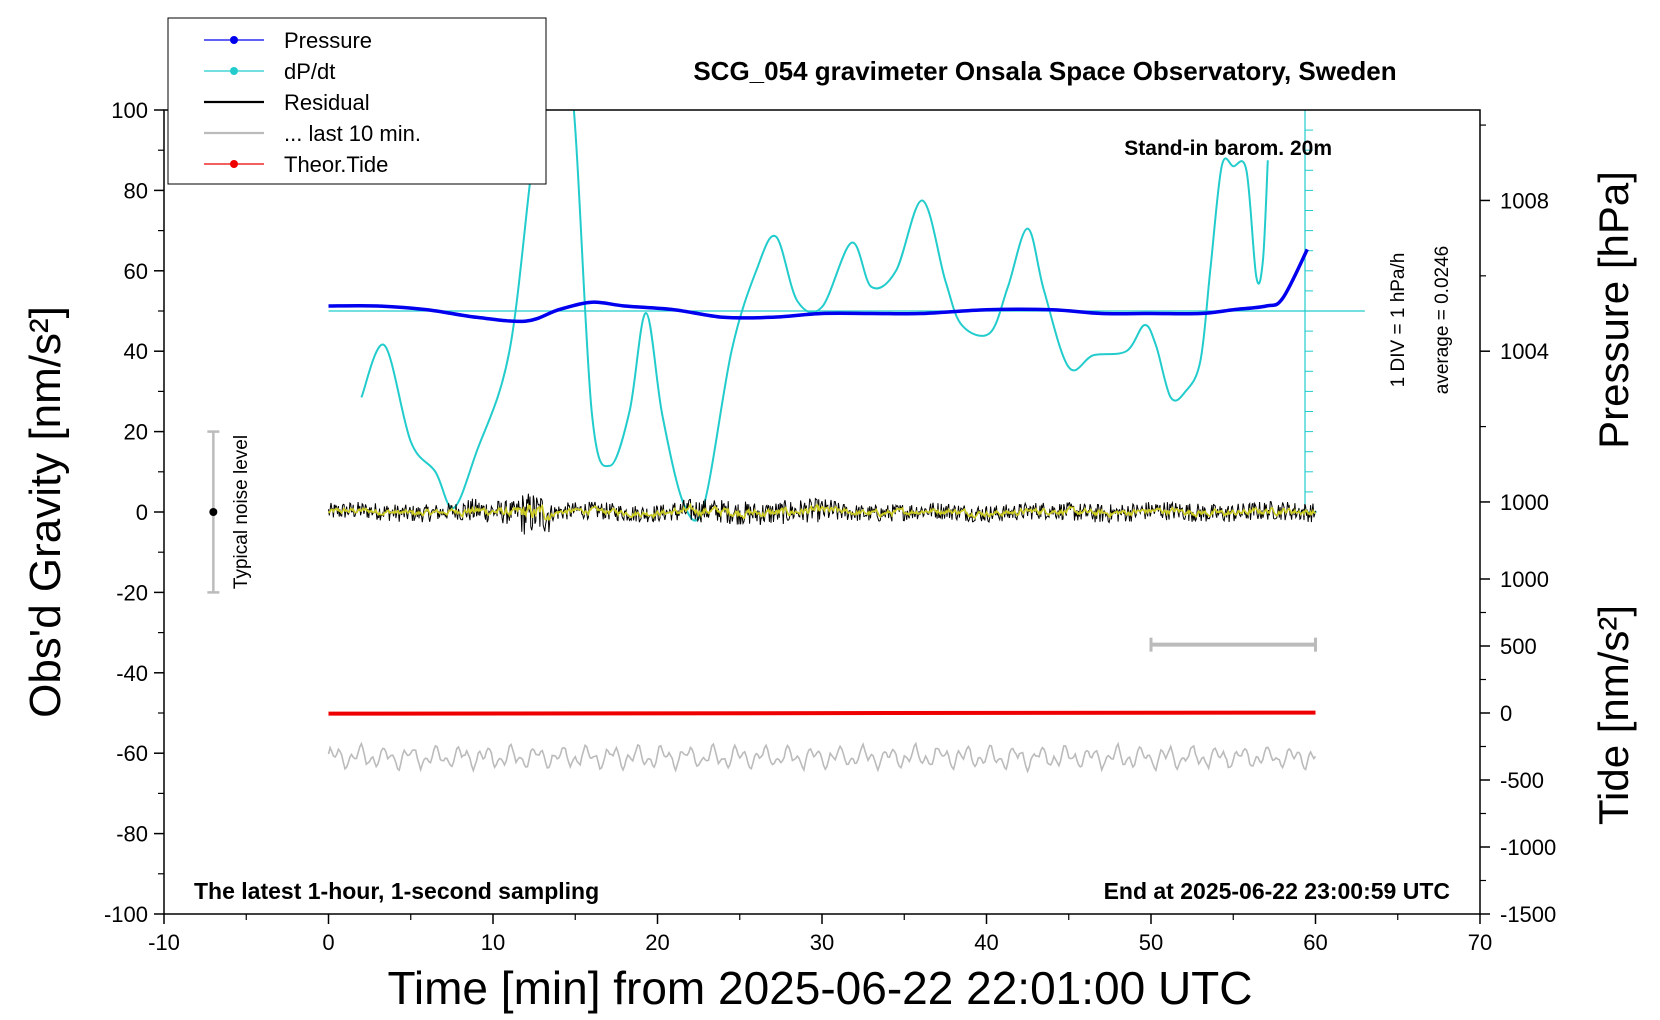 This screenshot has height=1020, width=1660. Describe the element at coordinates (213, 512) in the screenshot. I see `noise-bar-center` at that location.